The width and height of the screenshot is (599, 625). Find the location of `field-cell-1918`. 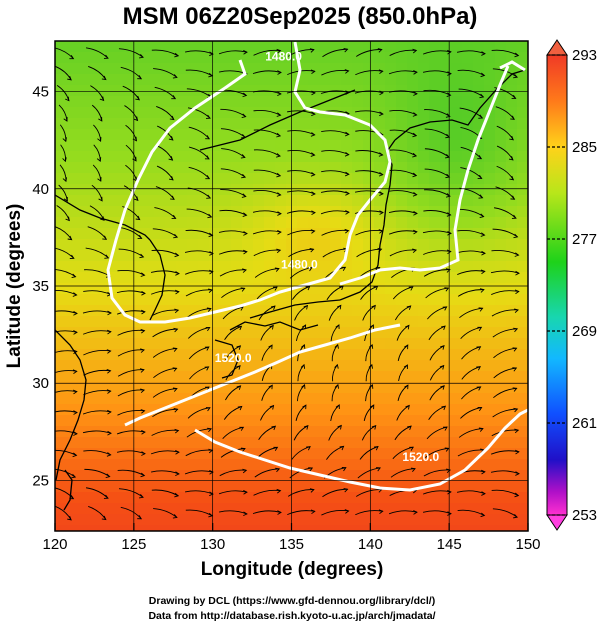

field-cell-1918 is located at coordinates (347, 528).